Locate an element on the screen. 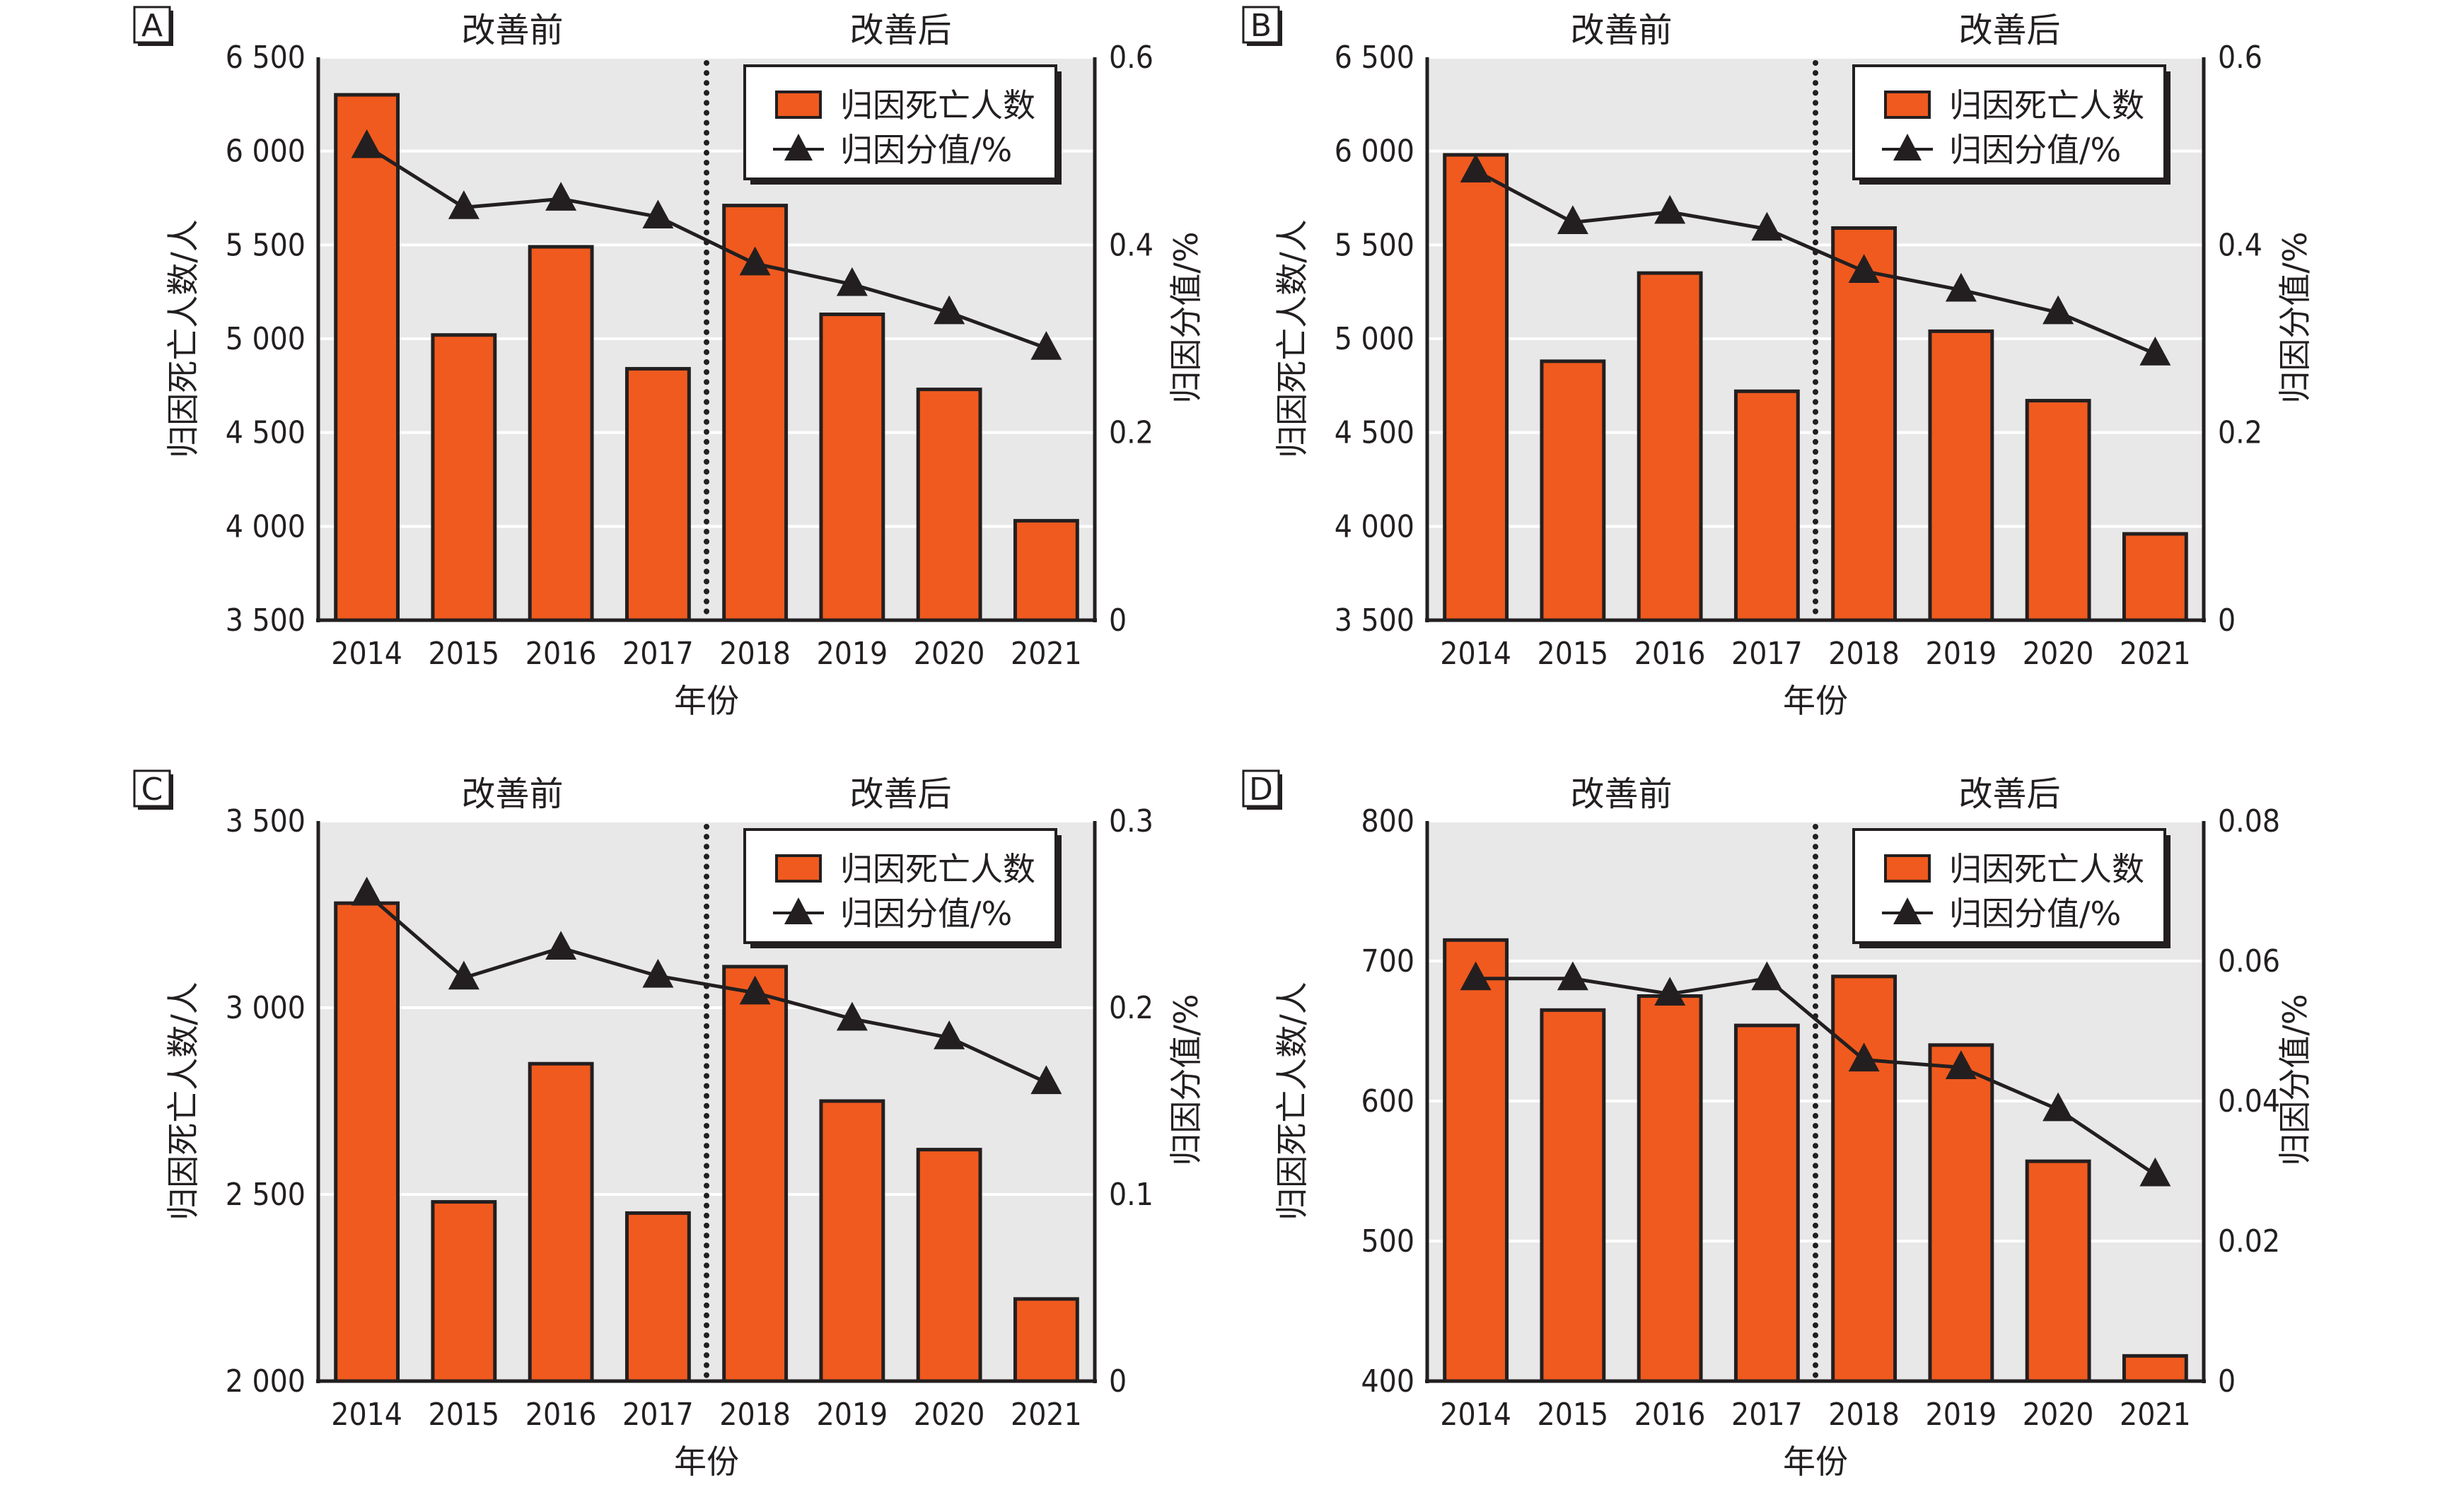 The height and width of the screenshot is (1490, 2464). y-tick-label: 3 000 is located at coordinates (266, 1008).